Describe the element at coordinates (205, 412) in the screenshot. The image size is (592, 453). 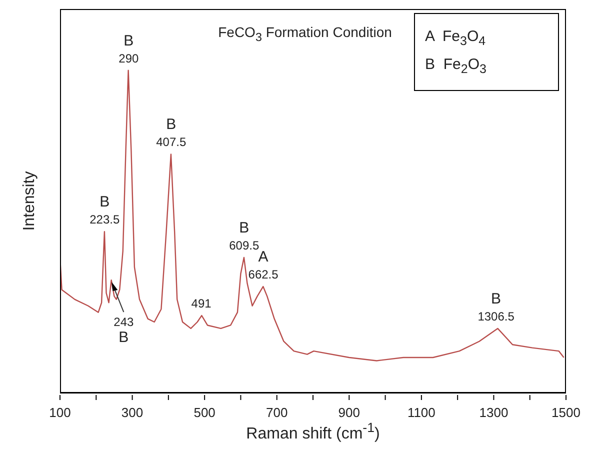
I see `x-tick-label: 500` at that location.